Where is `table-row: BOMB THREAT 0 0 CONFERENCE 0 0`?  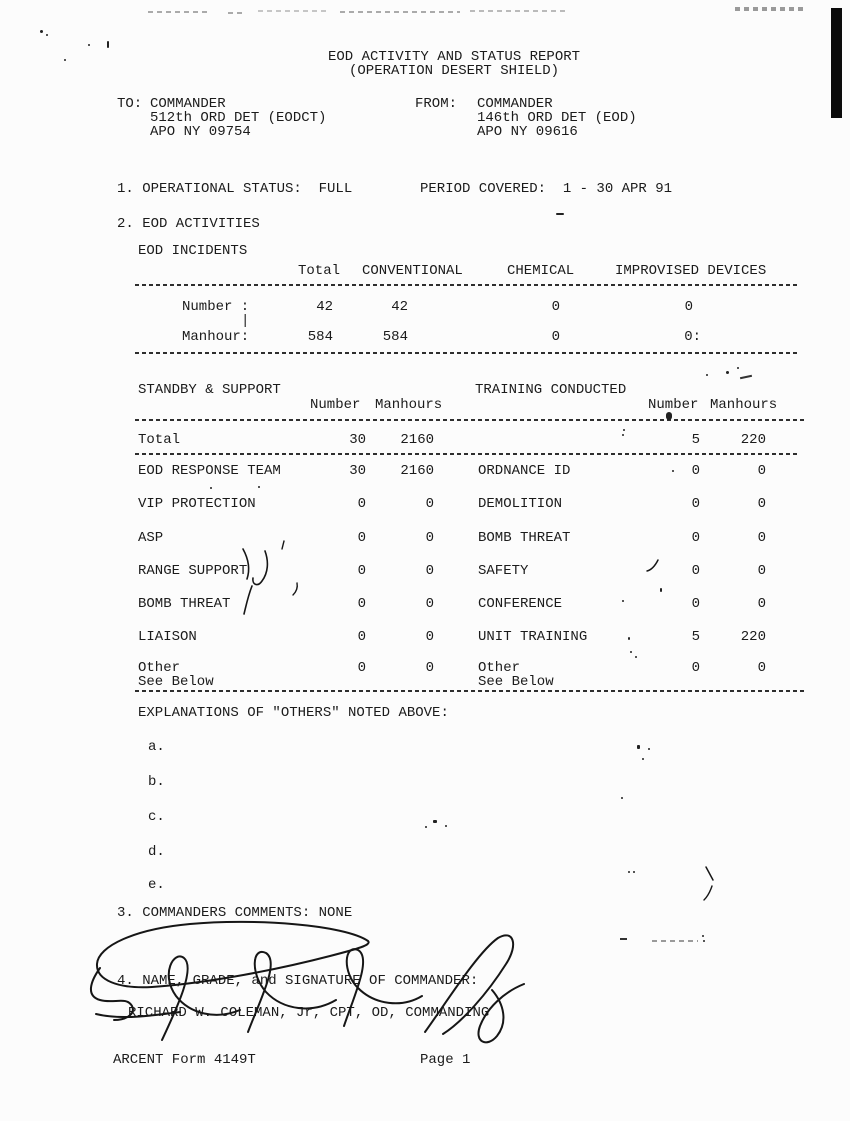 table-row: BOMB THREAT 0 0 CONFERENCE 0 0 is located at coordinates (425, 612).